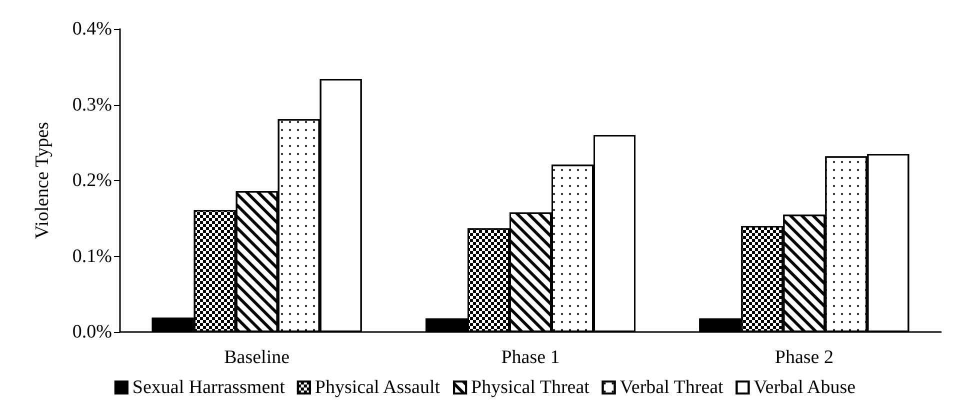  I want to click on y-tick-label: 0.4%, so click(92, 29).